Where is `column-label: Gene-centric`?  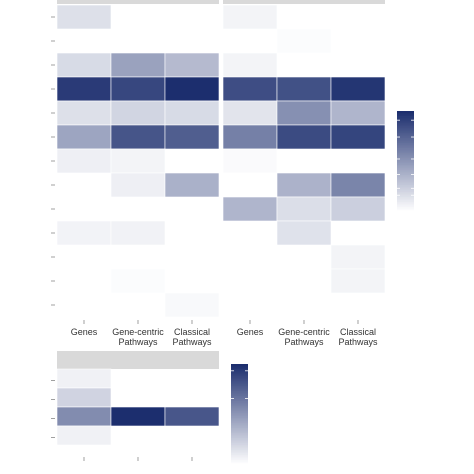 column-label: Gene-centric is located at coordinates (304, 332).